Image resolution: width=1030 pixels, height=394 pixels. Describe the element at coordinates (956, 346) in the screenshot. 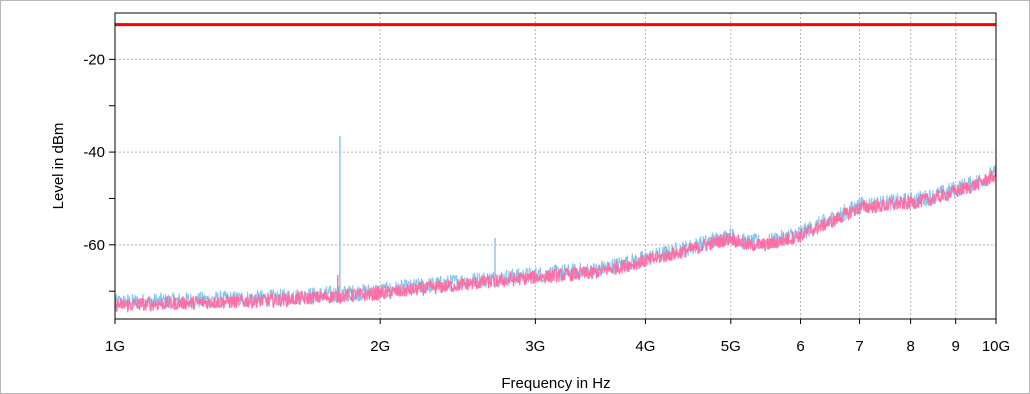

I see `x-tick-label: 9` at that location.